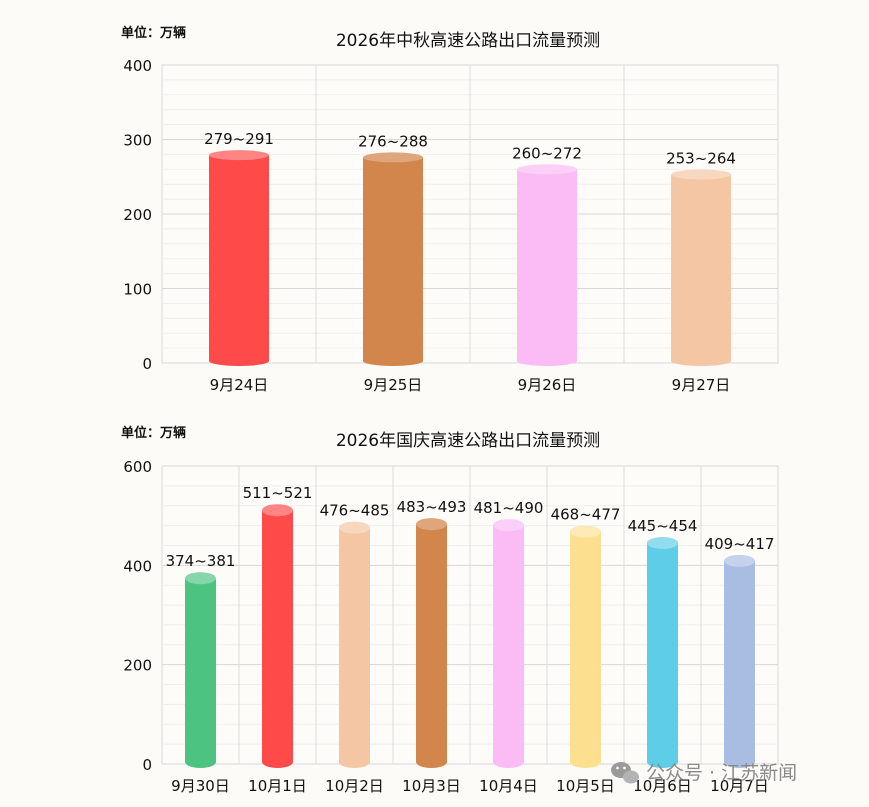 The width and height of the screenshot is (869, 807). I want to click on chart2-data-label: 409~417, so click(740, 544).